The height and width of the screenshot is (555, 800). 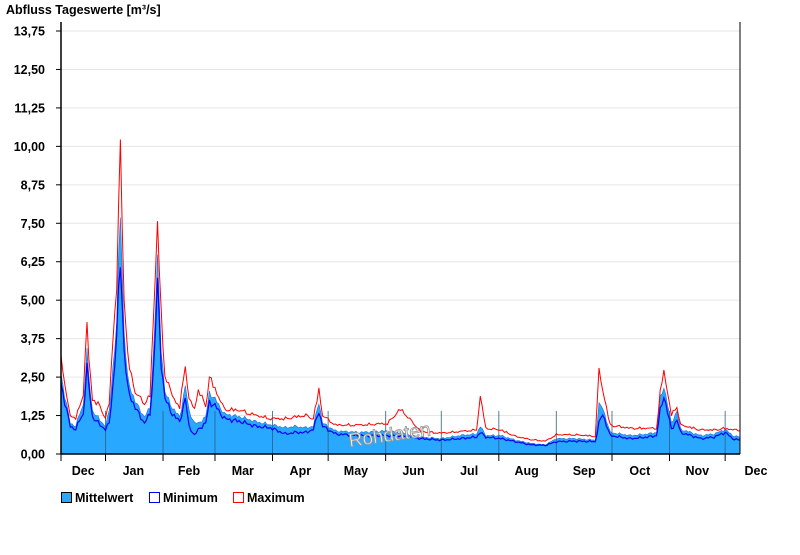 I want to click on legend-label-maximum: Maximum, so click(x=276, y=498).